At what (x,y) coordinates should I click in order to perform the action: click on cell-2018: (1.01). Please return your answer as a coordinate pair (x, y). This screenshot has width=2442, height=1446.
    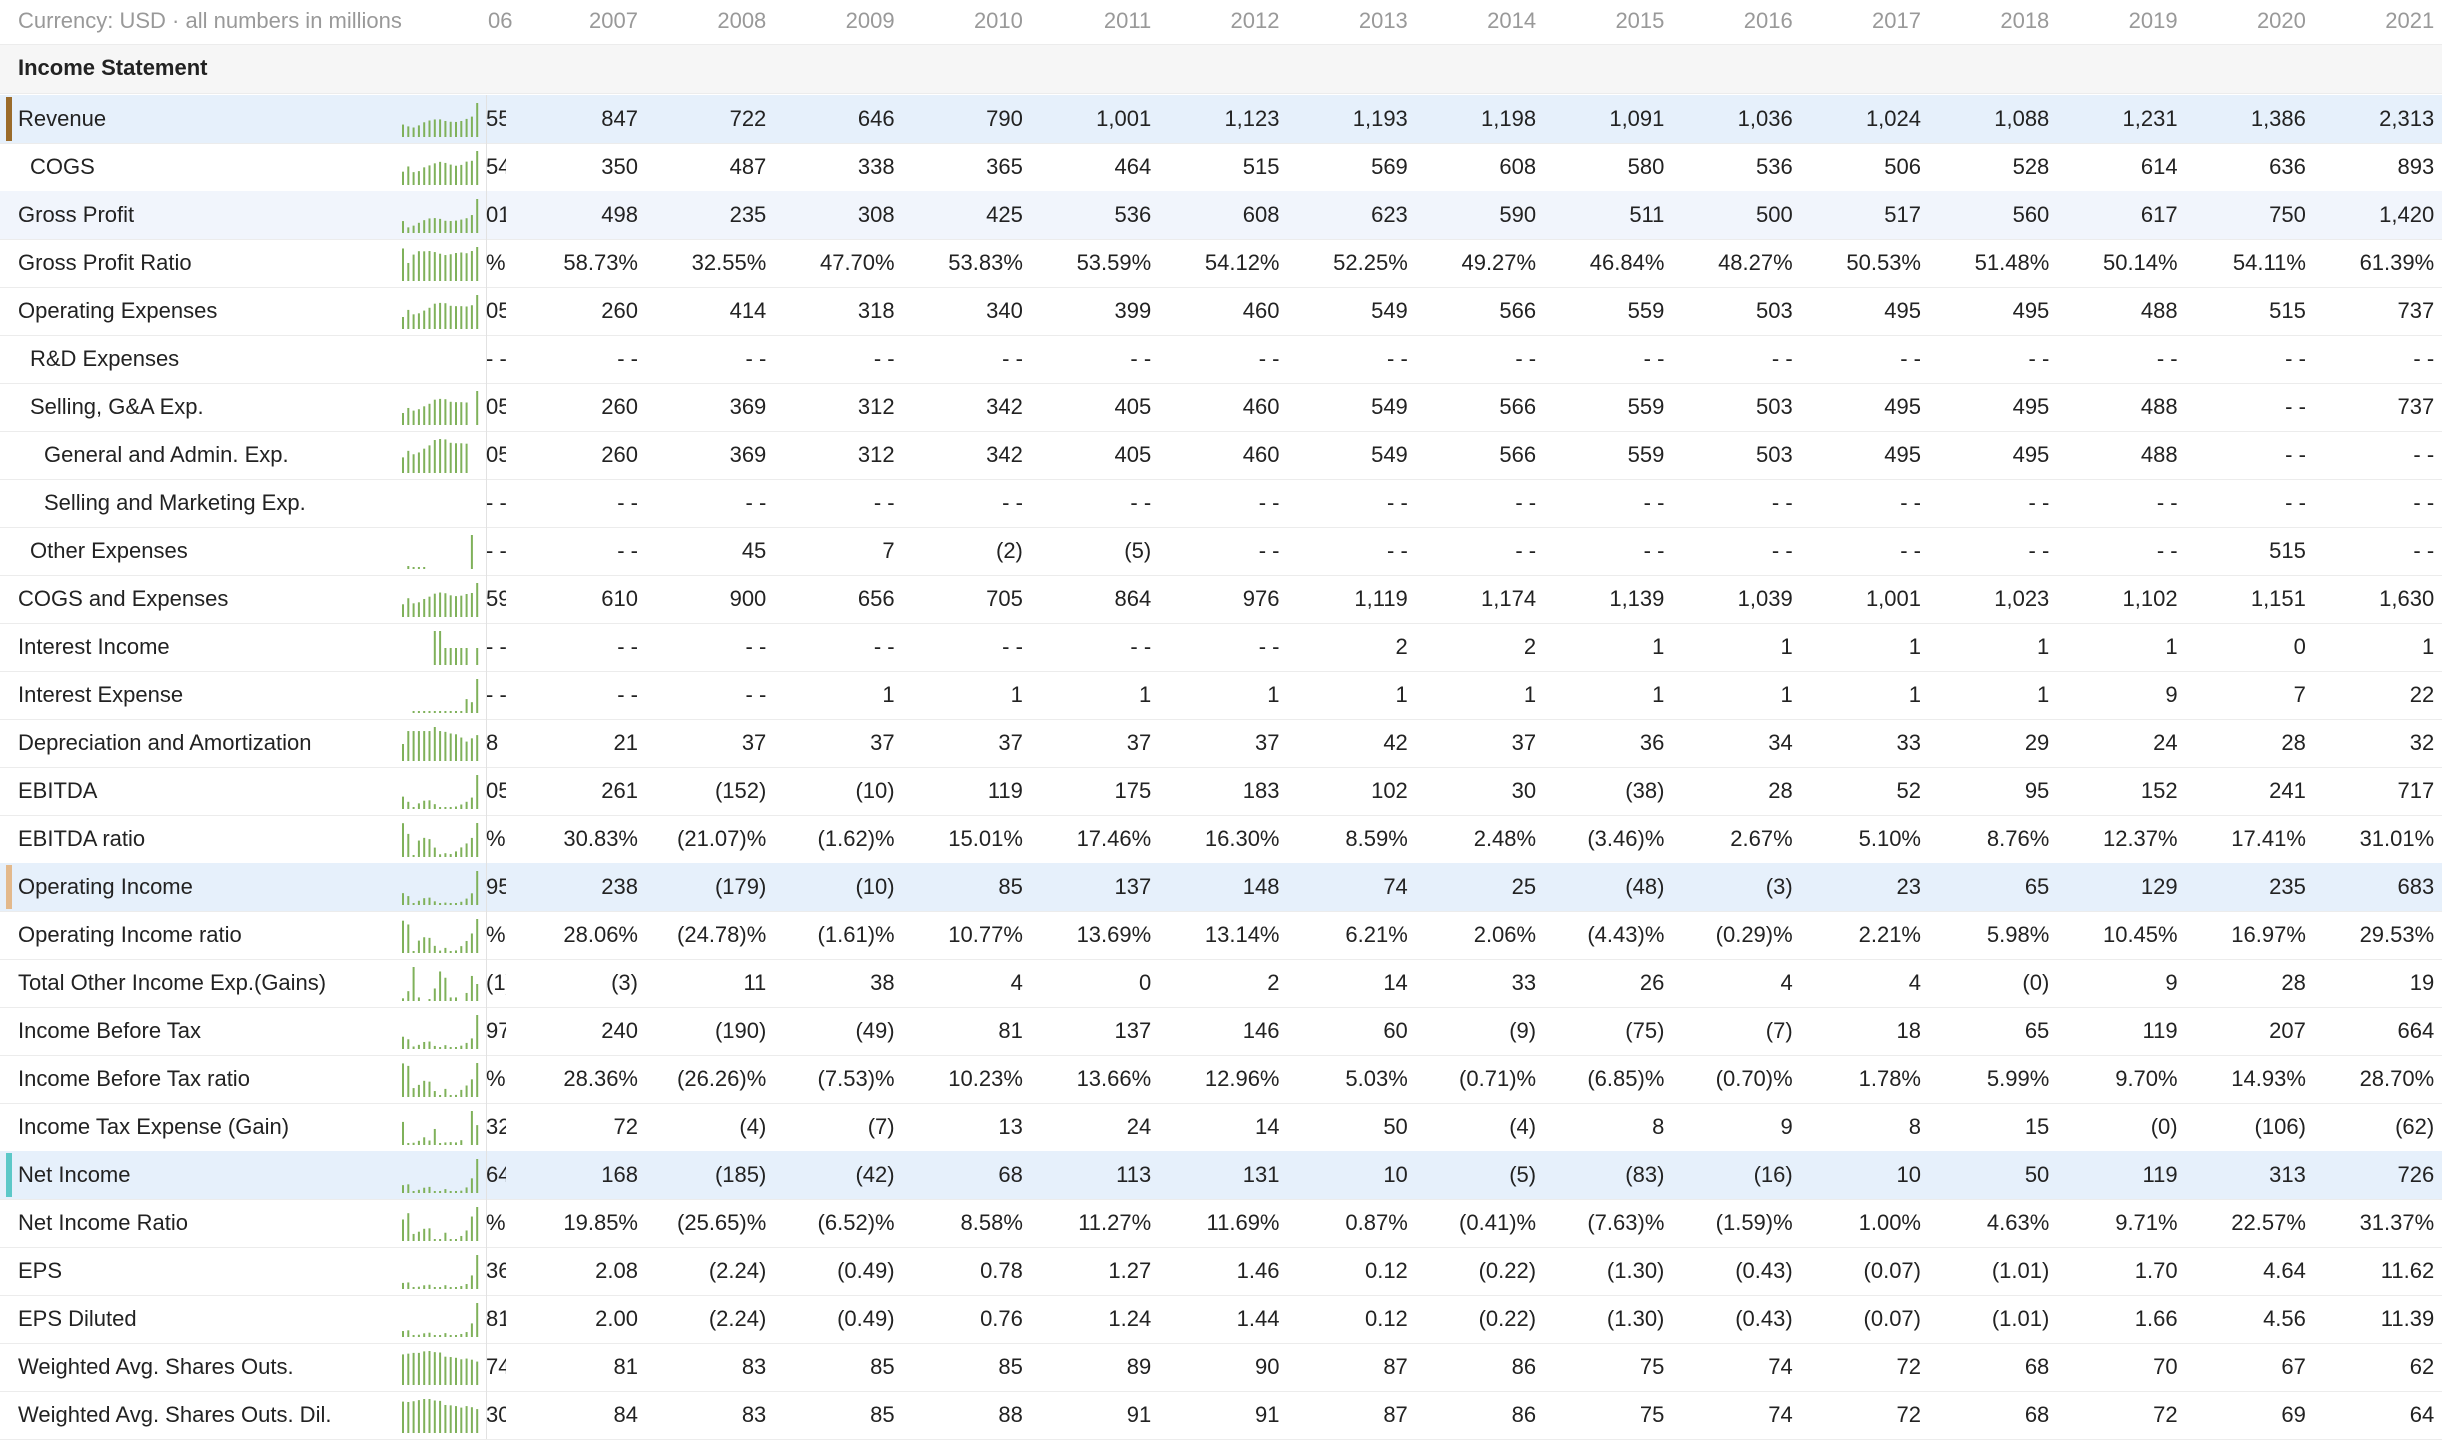
    Looking at the image, I should click on (2020, 1270).